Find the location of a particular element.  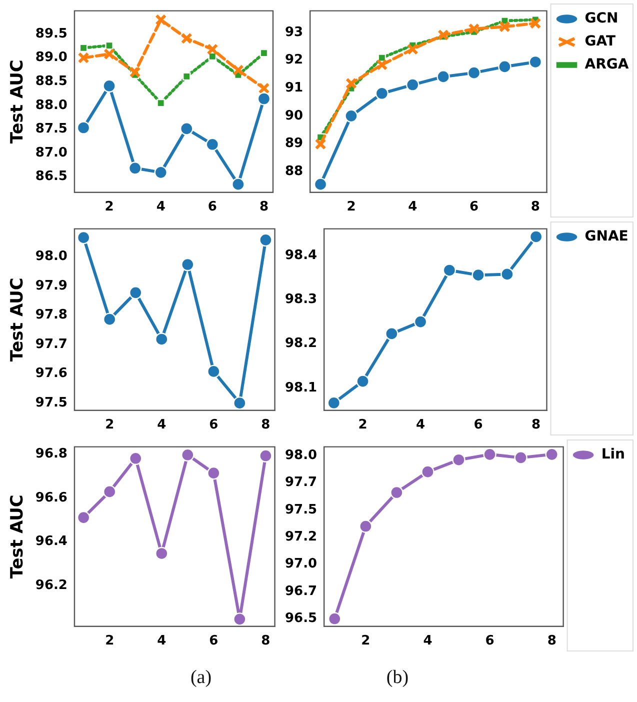

y-tick-label: 86.5 is located at coordinates (51, 176).